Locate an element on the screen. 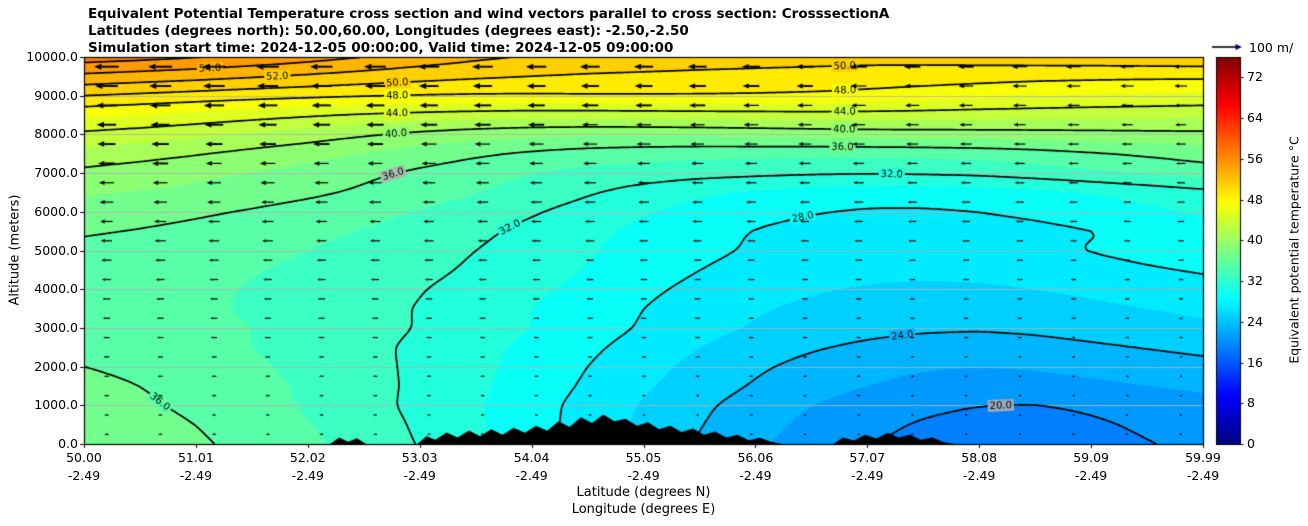  x-tick-latitude-value: 51.01 is located at coordinates (195, 457).